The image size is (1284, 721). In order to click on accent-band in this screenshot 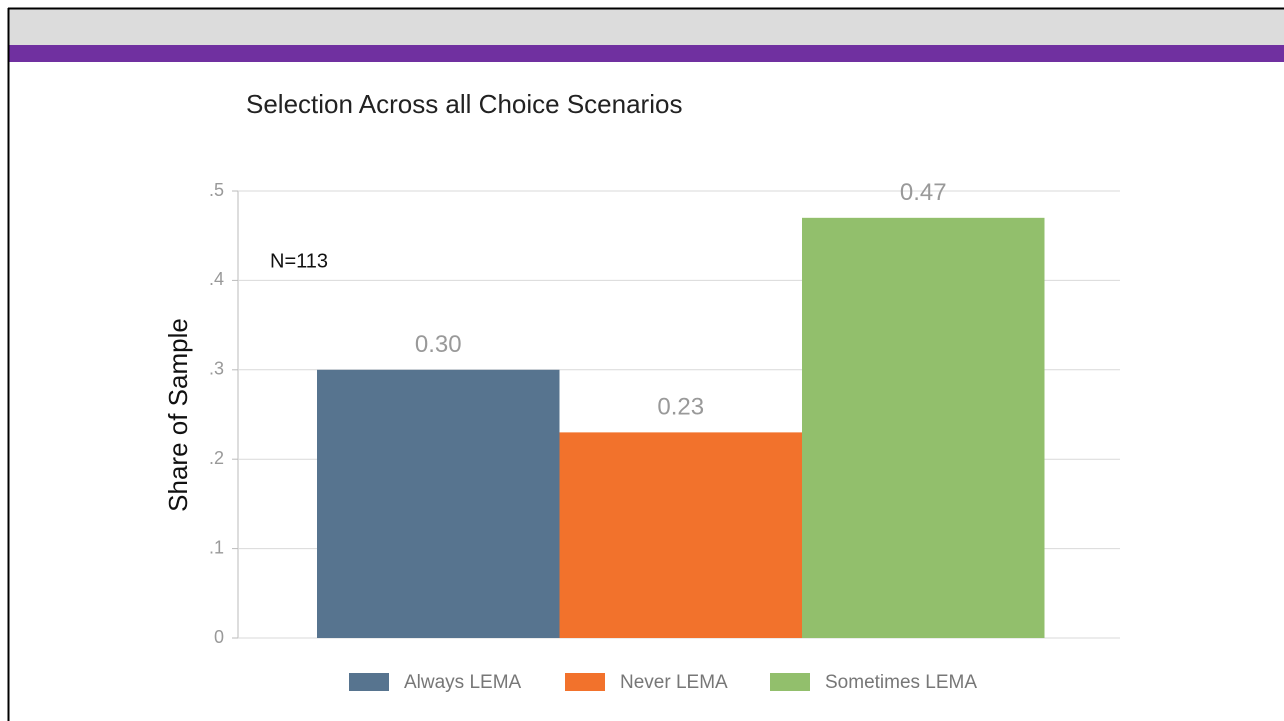, I will do `click(646, 53)`.